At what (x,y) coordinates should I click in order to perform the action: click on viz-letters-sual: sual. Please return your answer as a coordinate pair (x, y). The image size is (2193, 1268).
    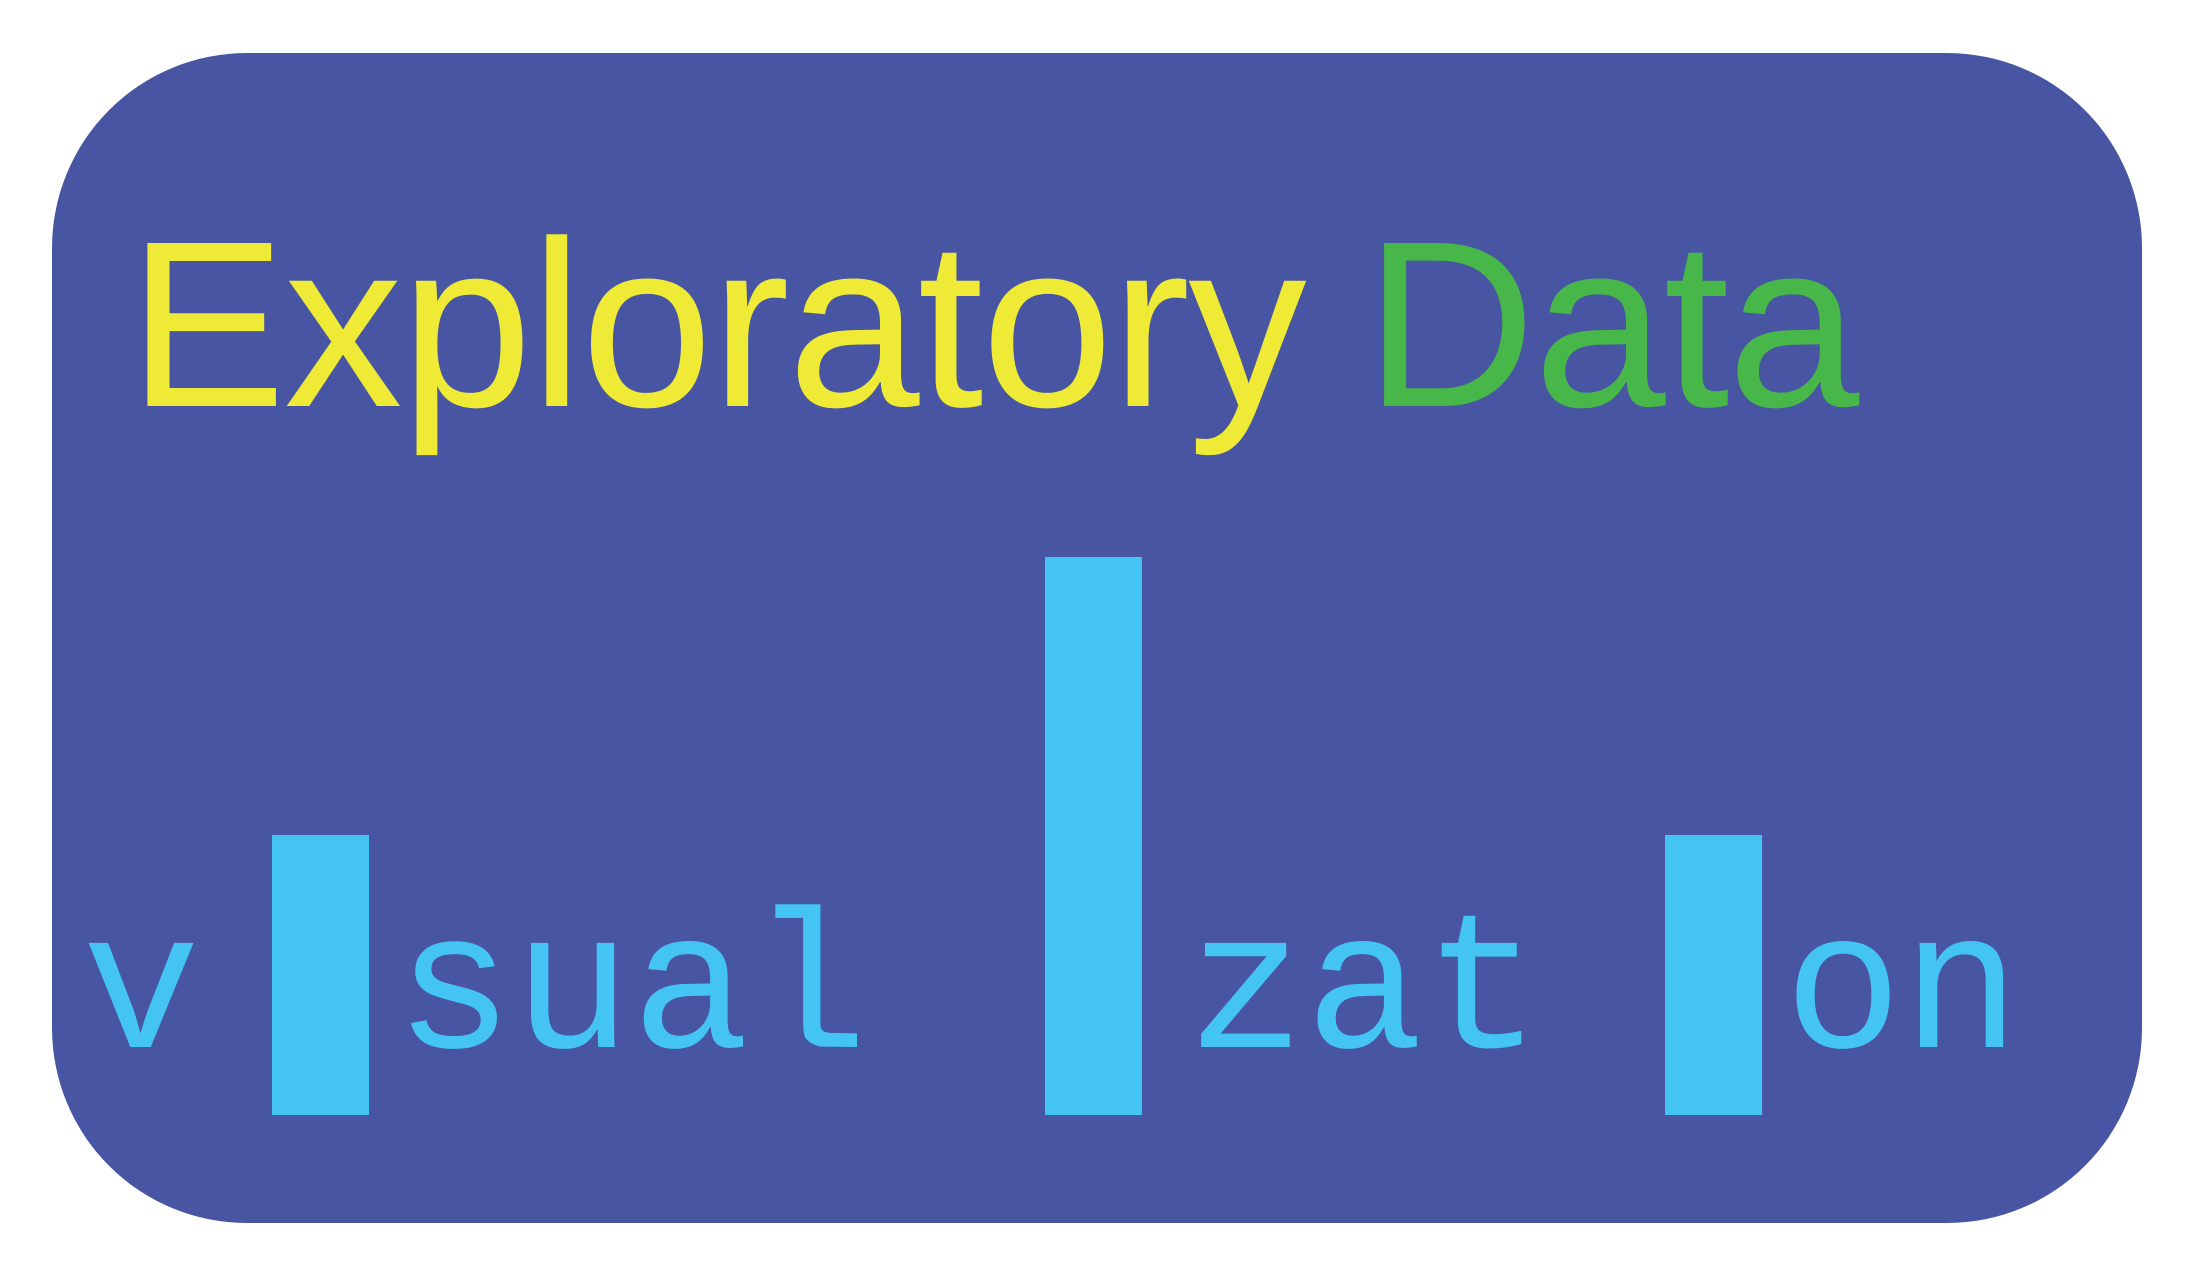
    Looking at the image, I should click on (631, 995).